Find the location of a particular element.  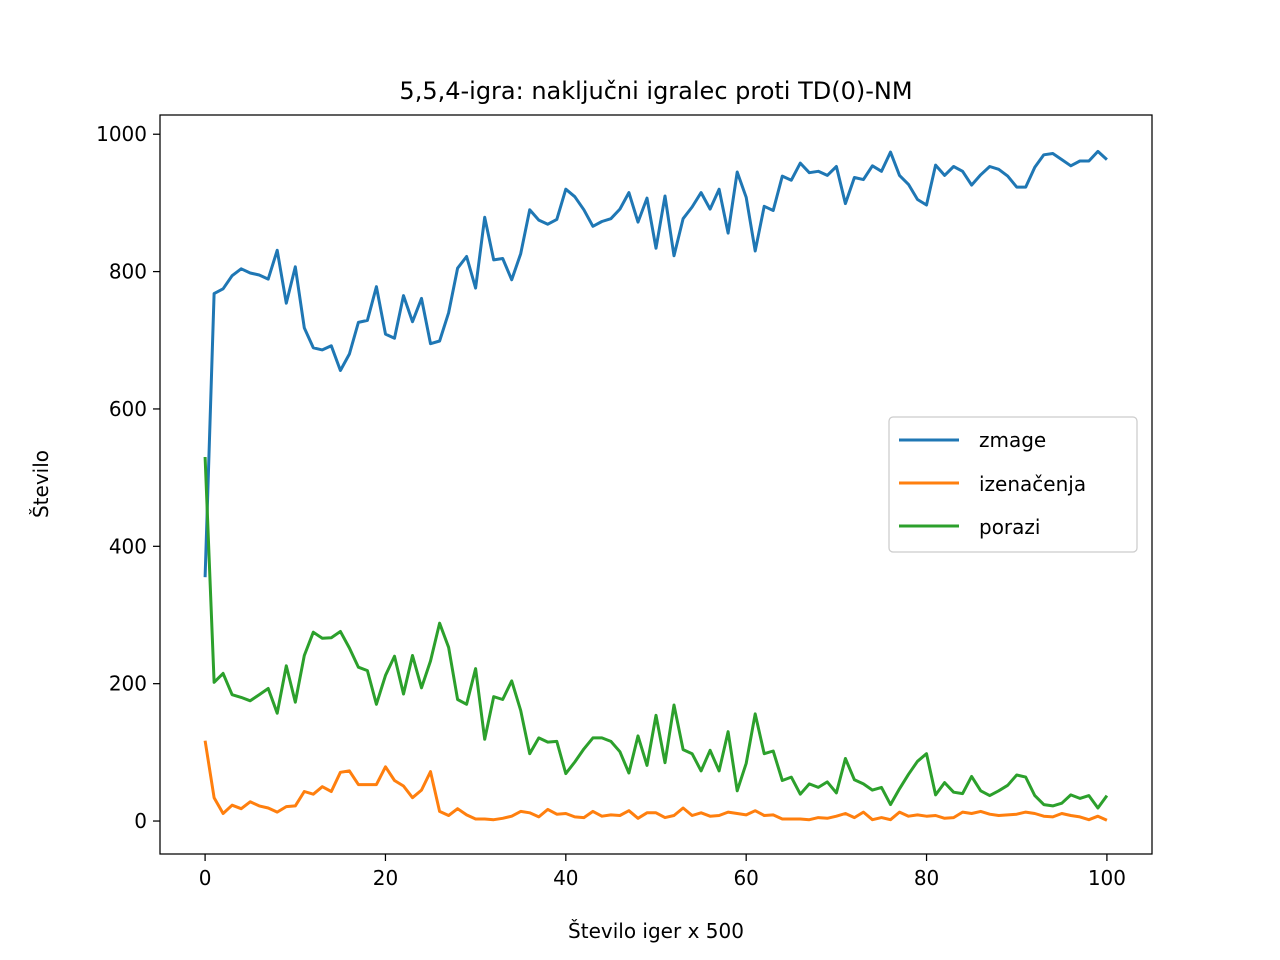

x-axis: 0 20 40 60 80 100 is located at coordinates (662, 872).